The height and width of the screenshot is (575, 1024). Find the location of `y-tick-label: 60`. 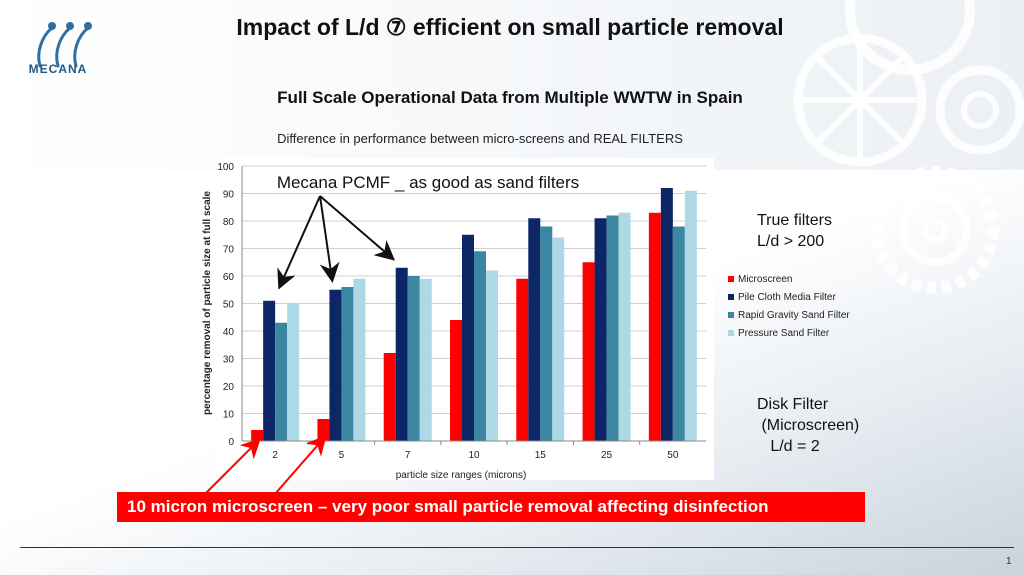

y-tick-label: 60 is located at coordinates (229, 277).